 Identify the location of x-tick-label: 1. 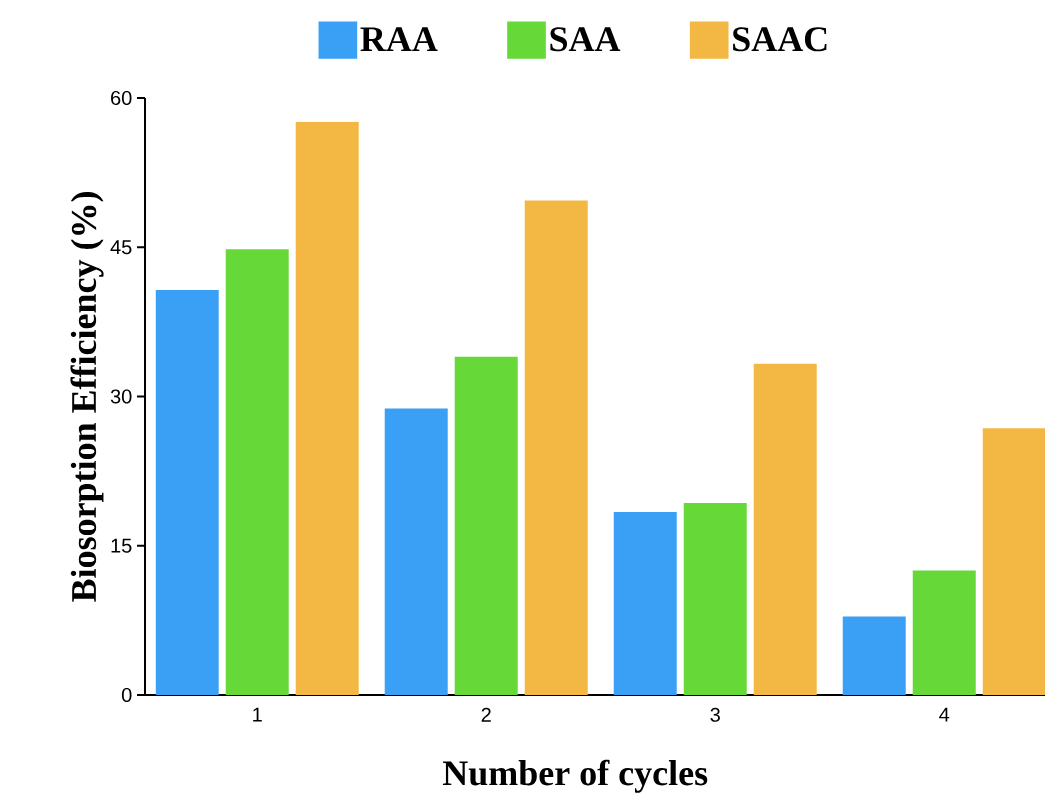
(257, 714).